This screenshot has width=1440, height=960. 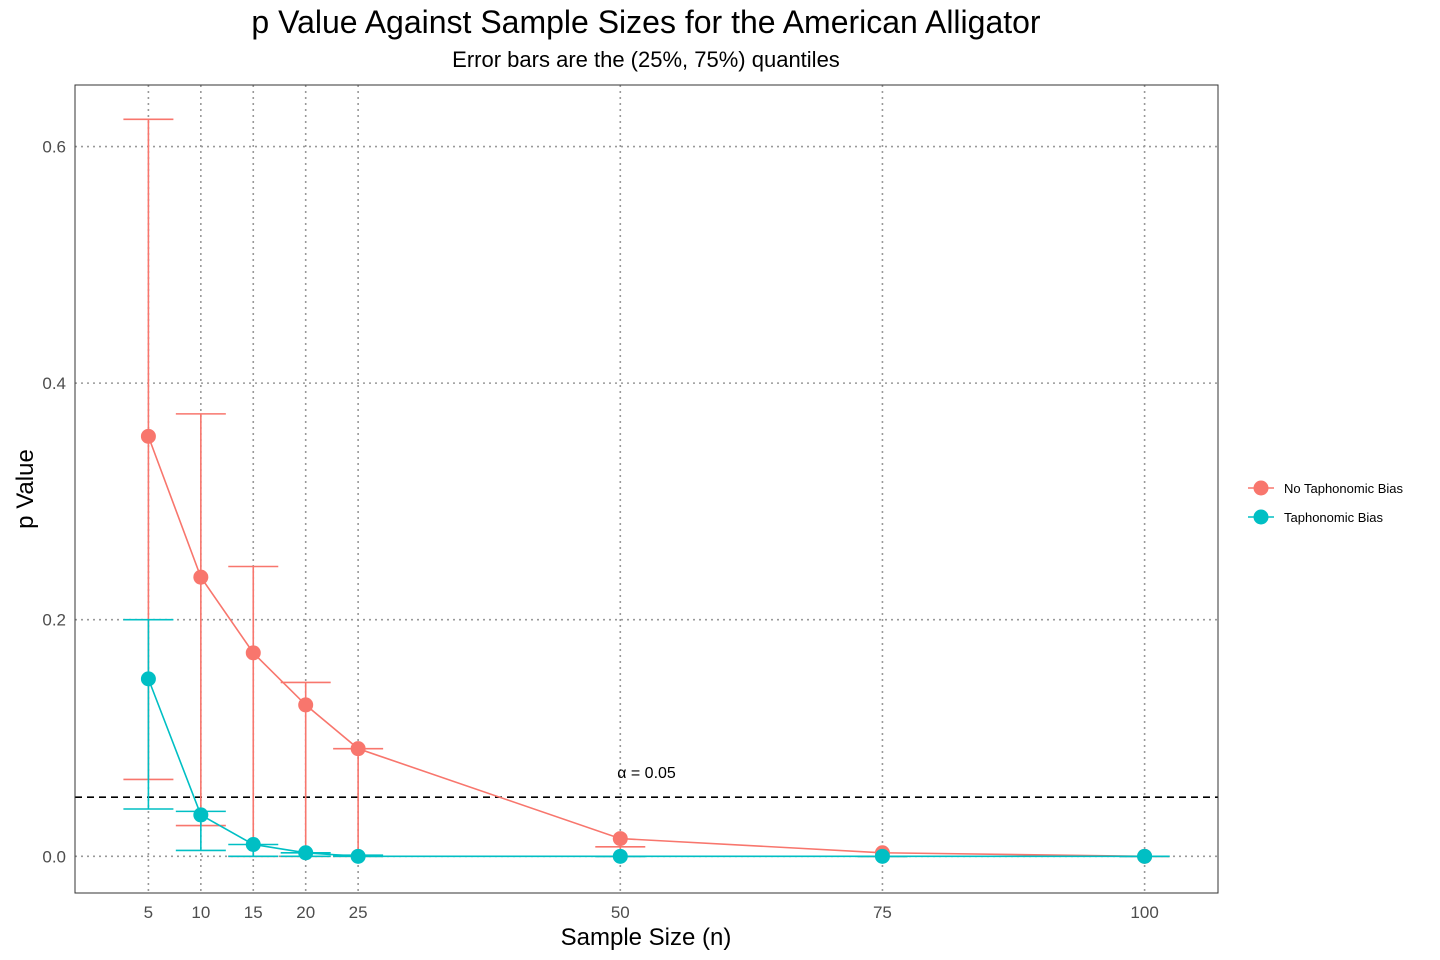 I want to click on x-tick-label: 5, so click(x=148, y=912).